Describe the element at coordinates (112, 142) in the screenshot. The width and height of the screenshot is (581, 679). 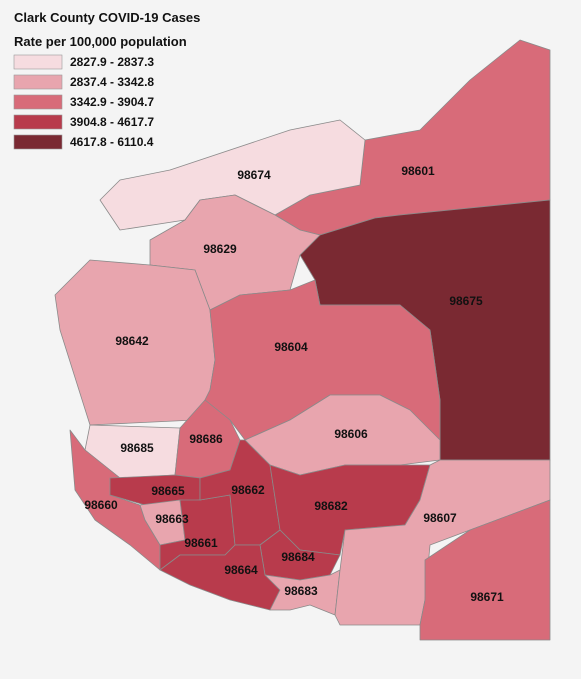
I see `legend-label: 4617.8 - 6110.4` at that location.